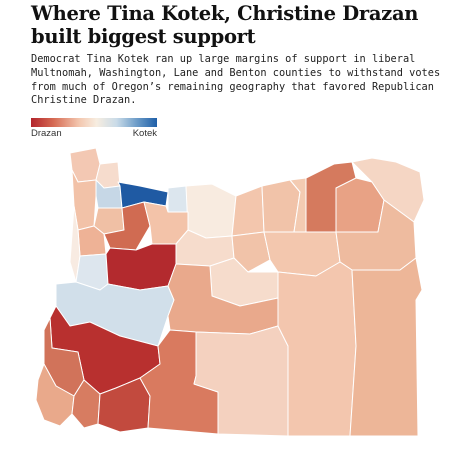  I want to click on county-wheeler, so click(251, 252).